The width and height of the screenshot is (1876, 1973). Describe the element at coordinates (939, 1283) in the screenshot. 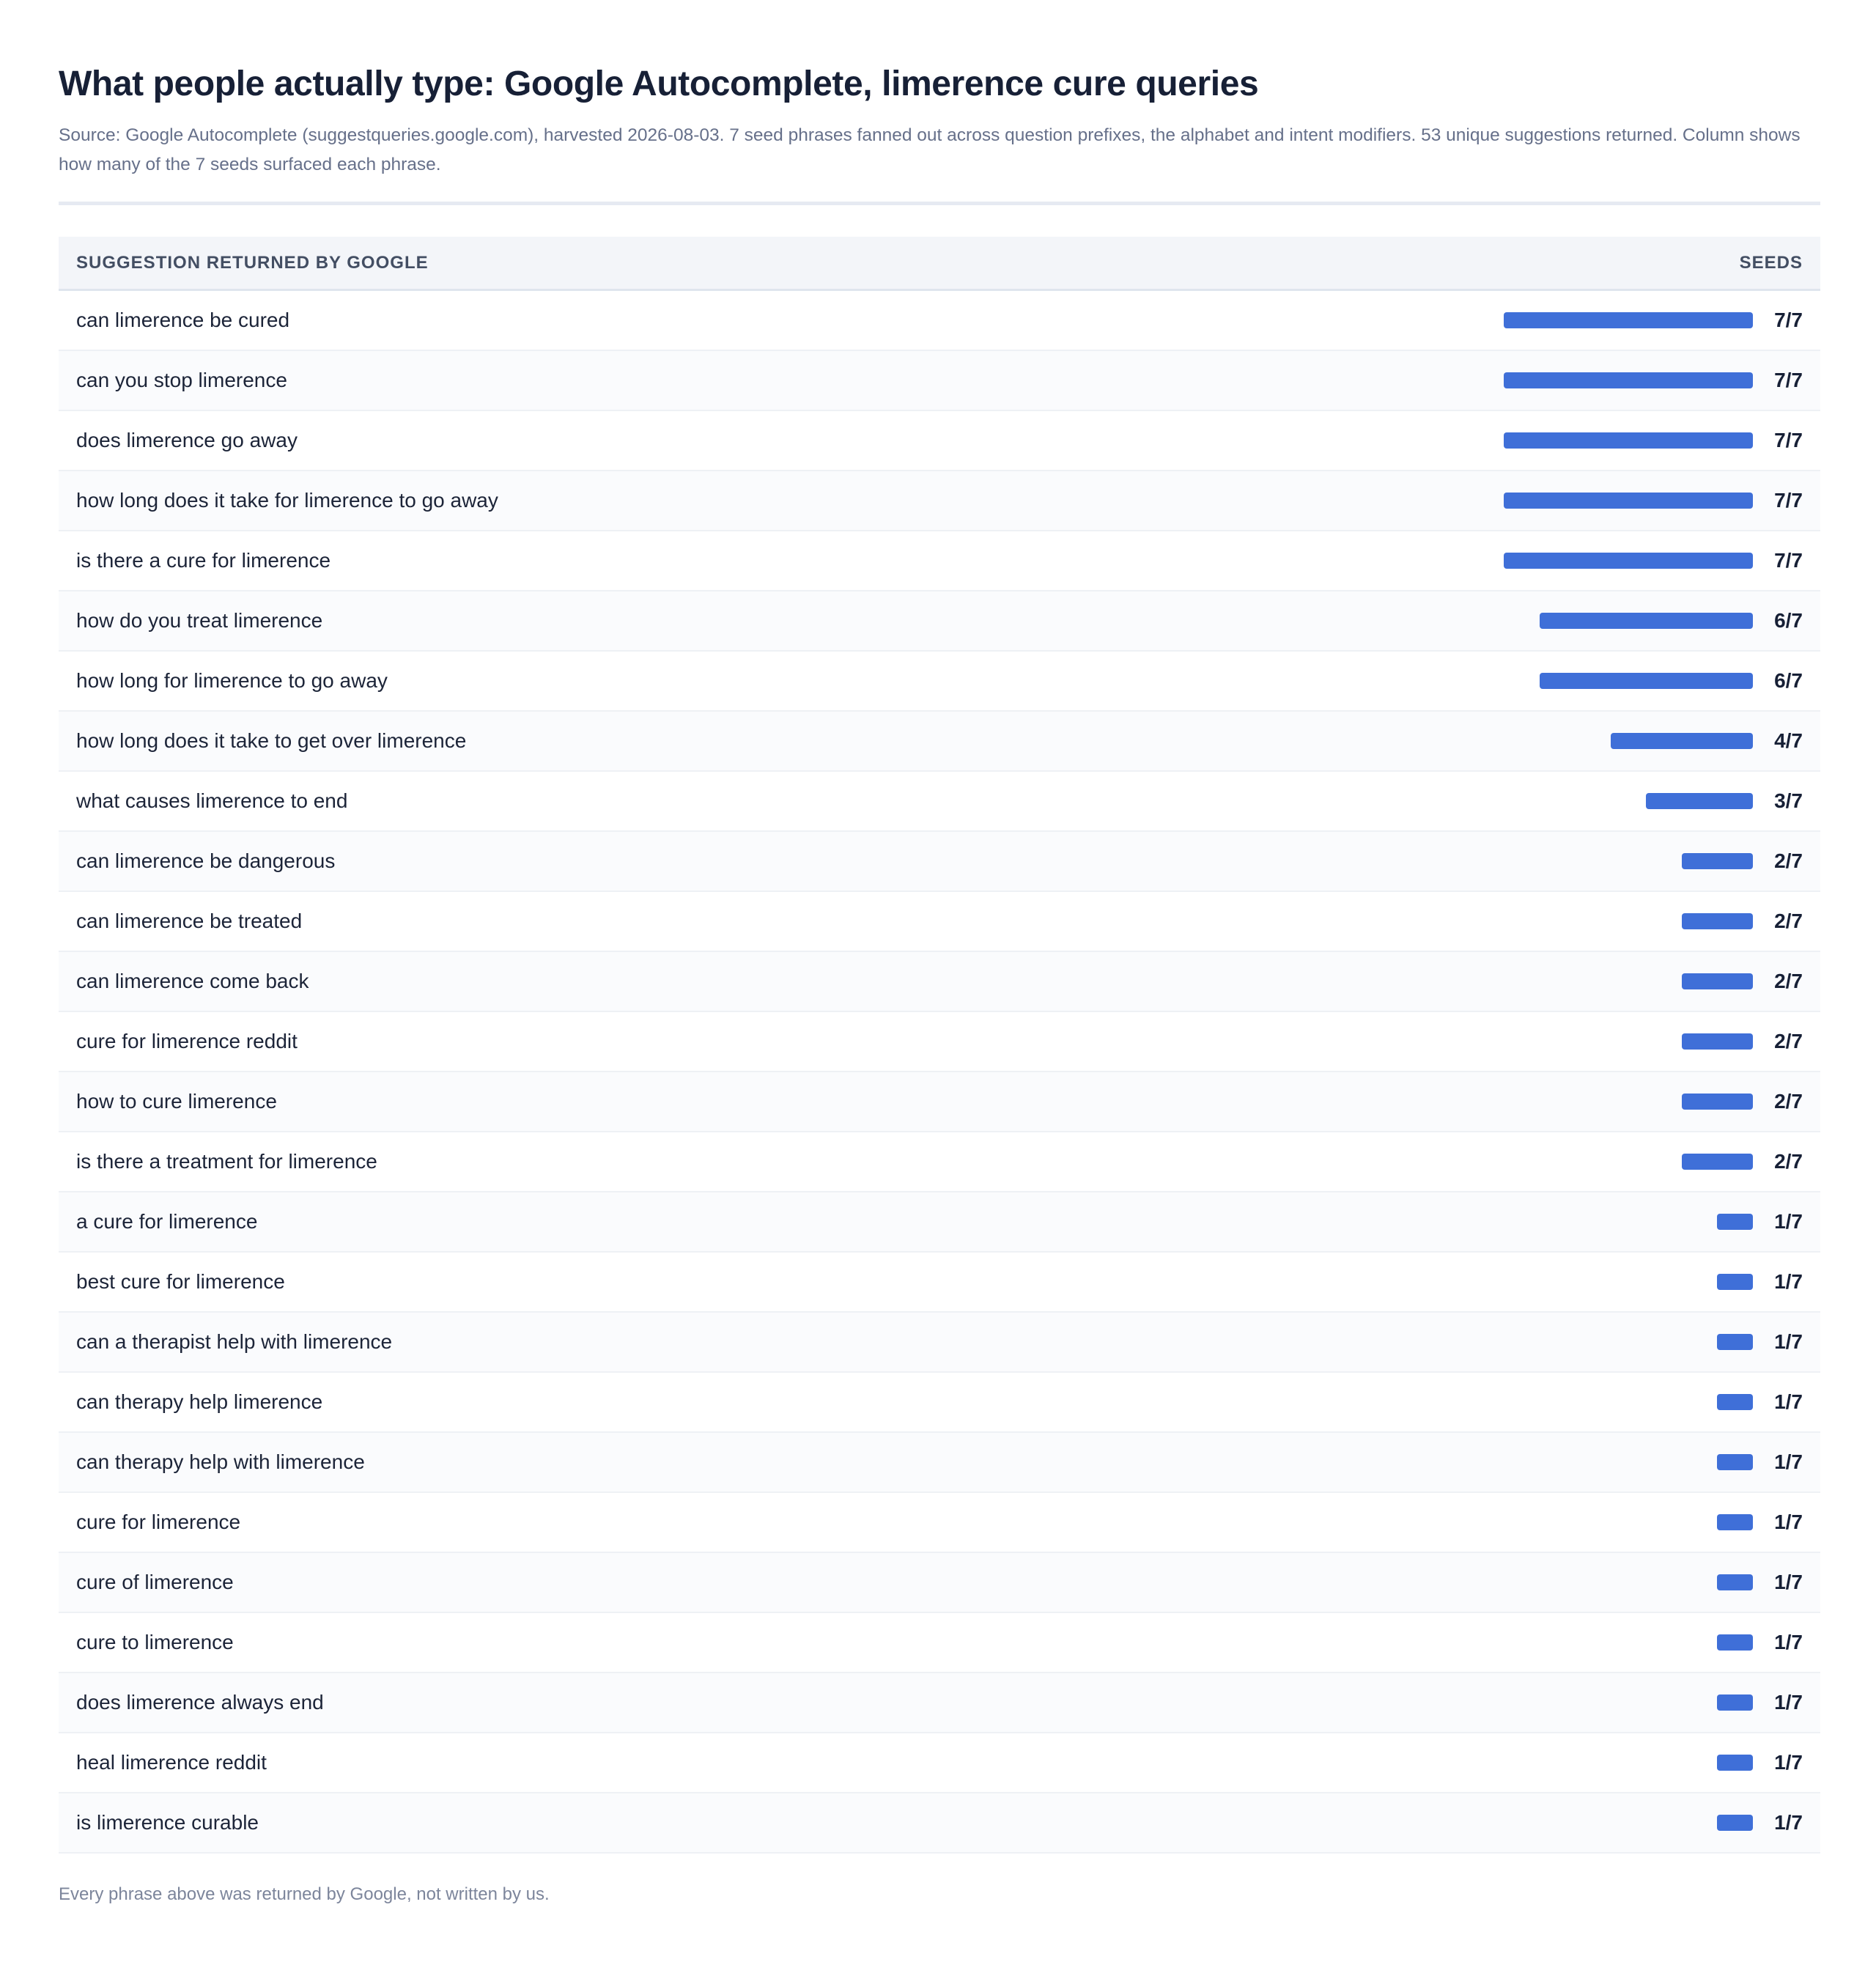

I see `table-row: best cure for limerence 1/7` at that location.